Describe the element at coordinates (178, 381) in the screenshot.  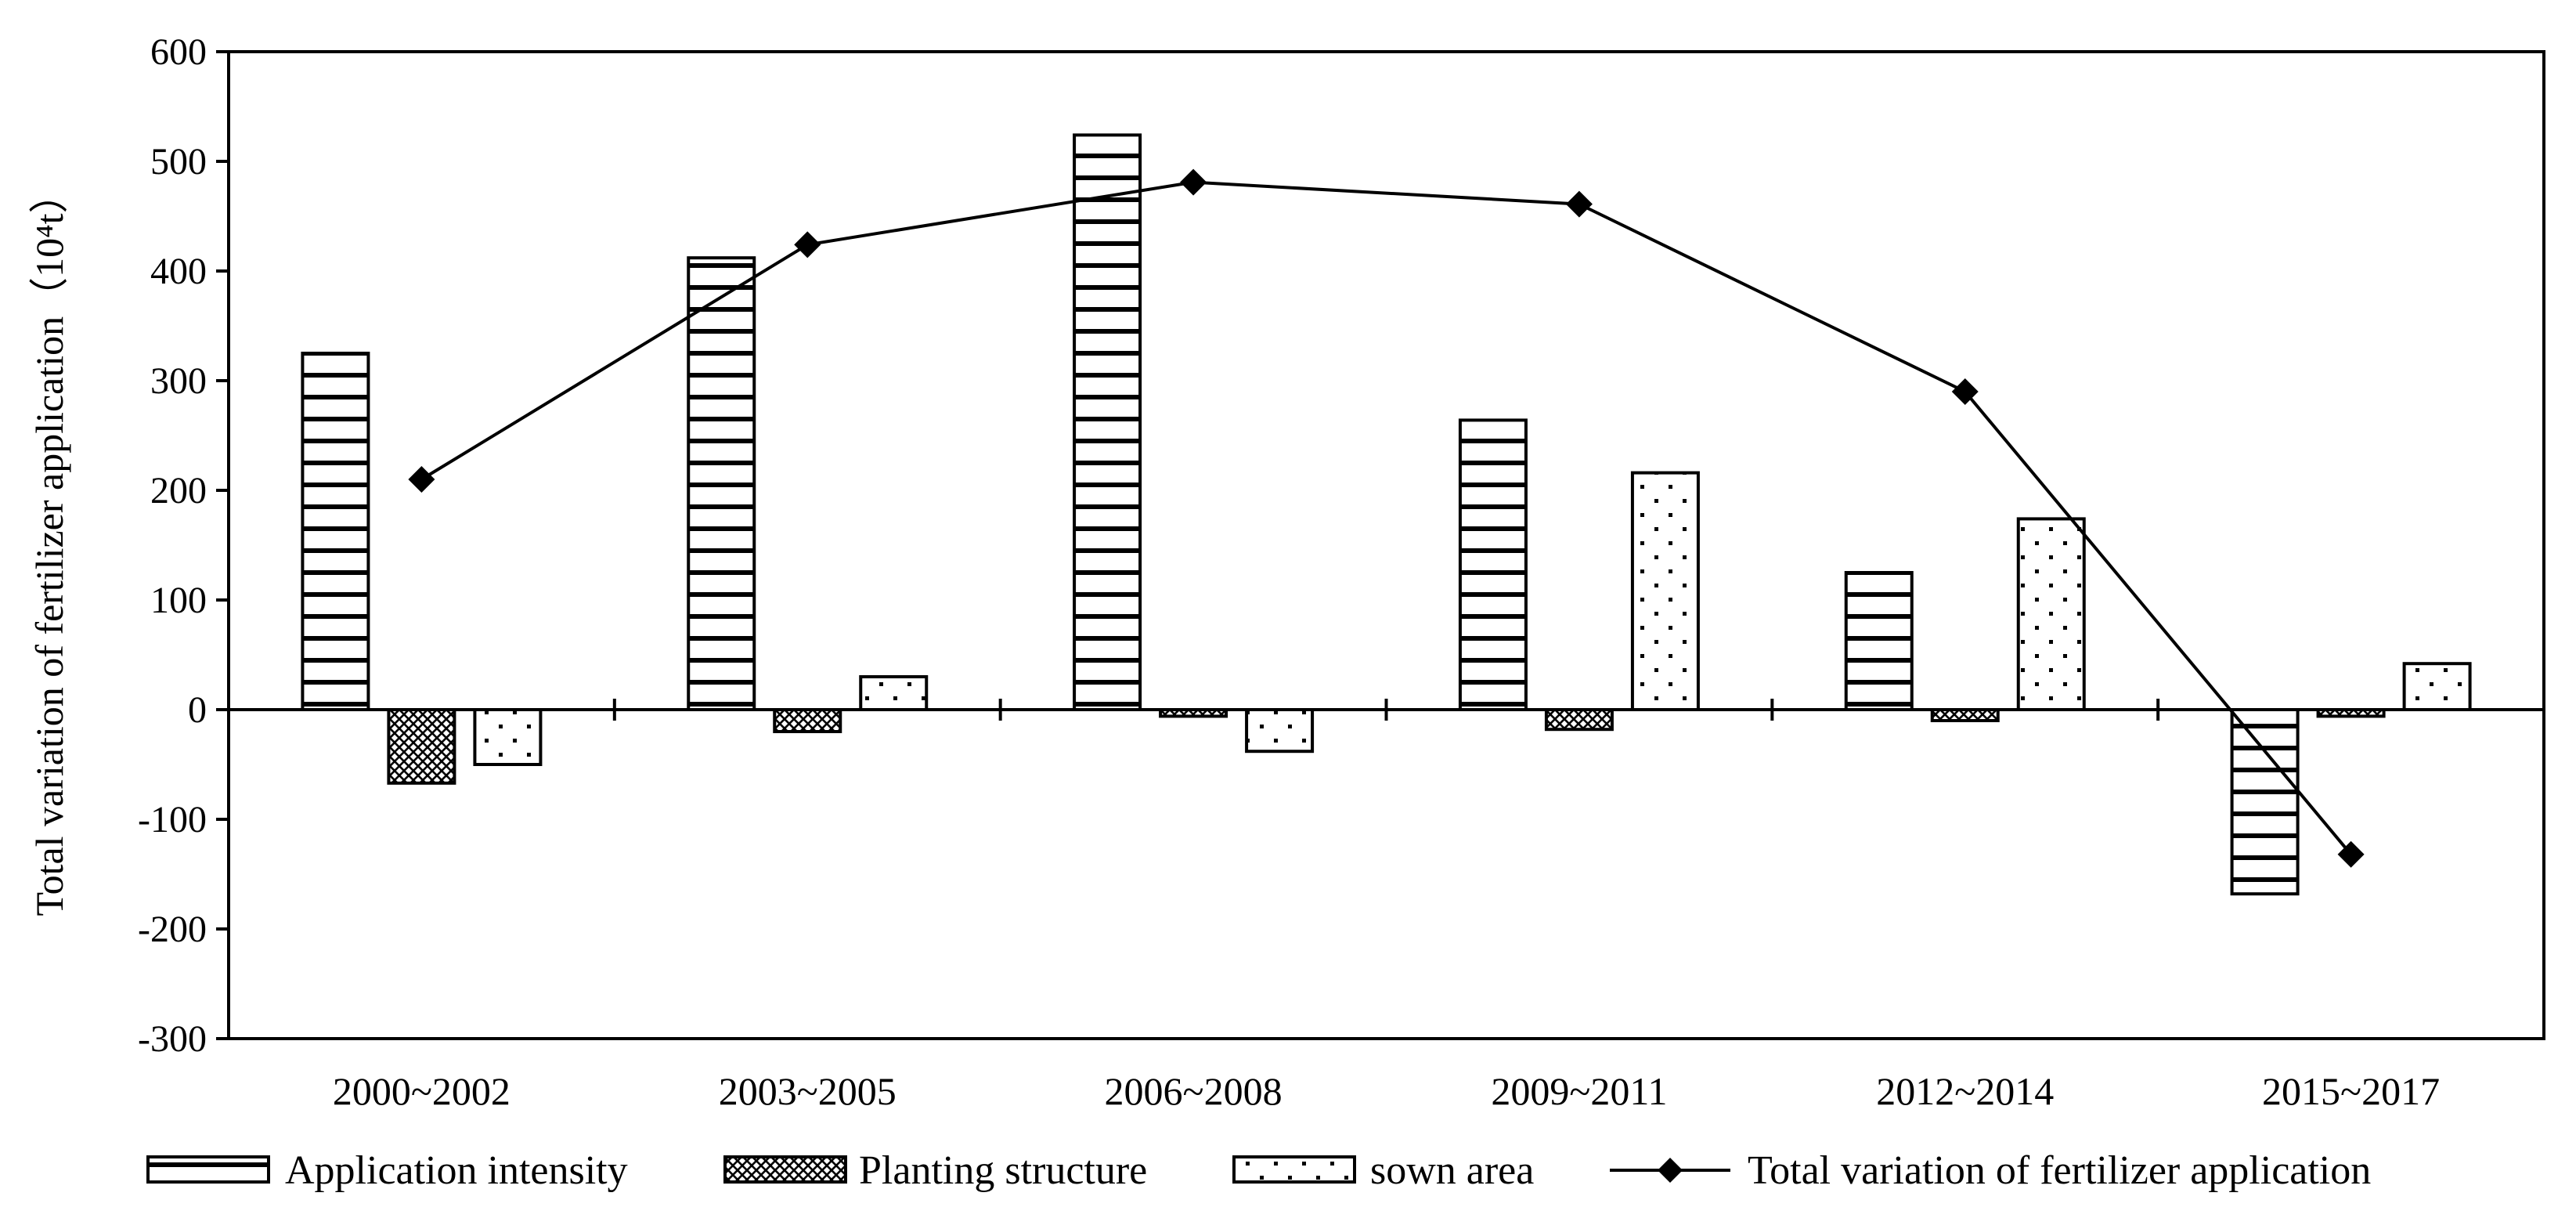
I see `y-tick-label: 300` at that location.